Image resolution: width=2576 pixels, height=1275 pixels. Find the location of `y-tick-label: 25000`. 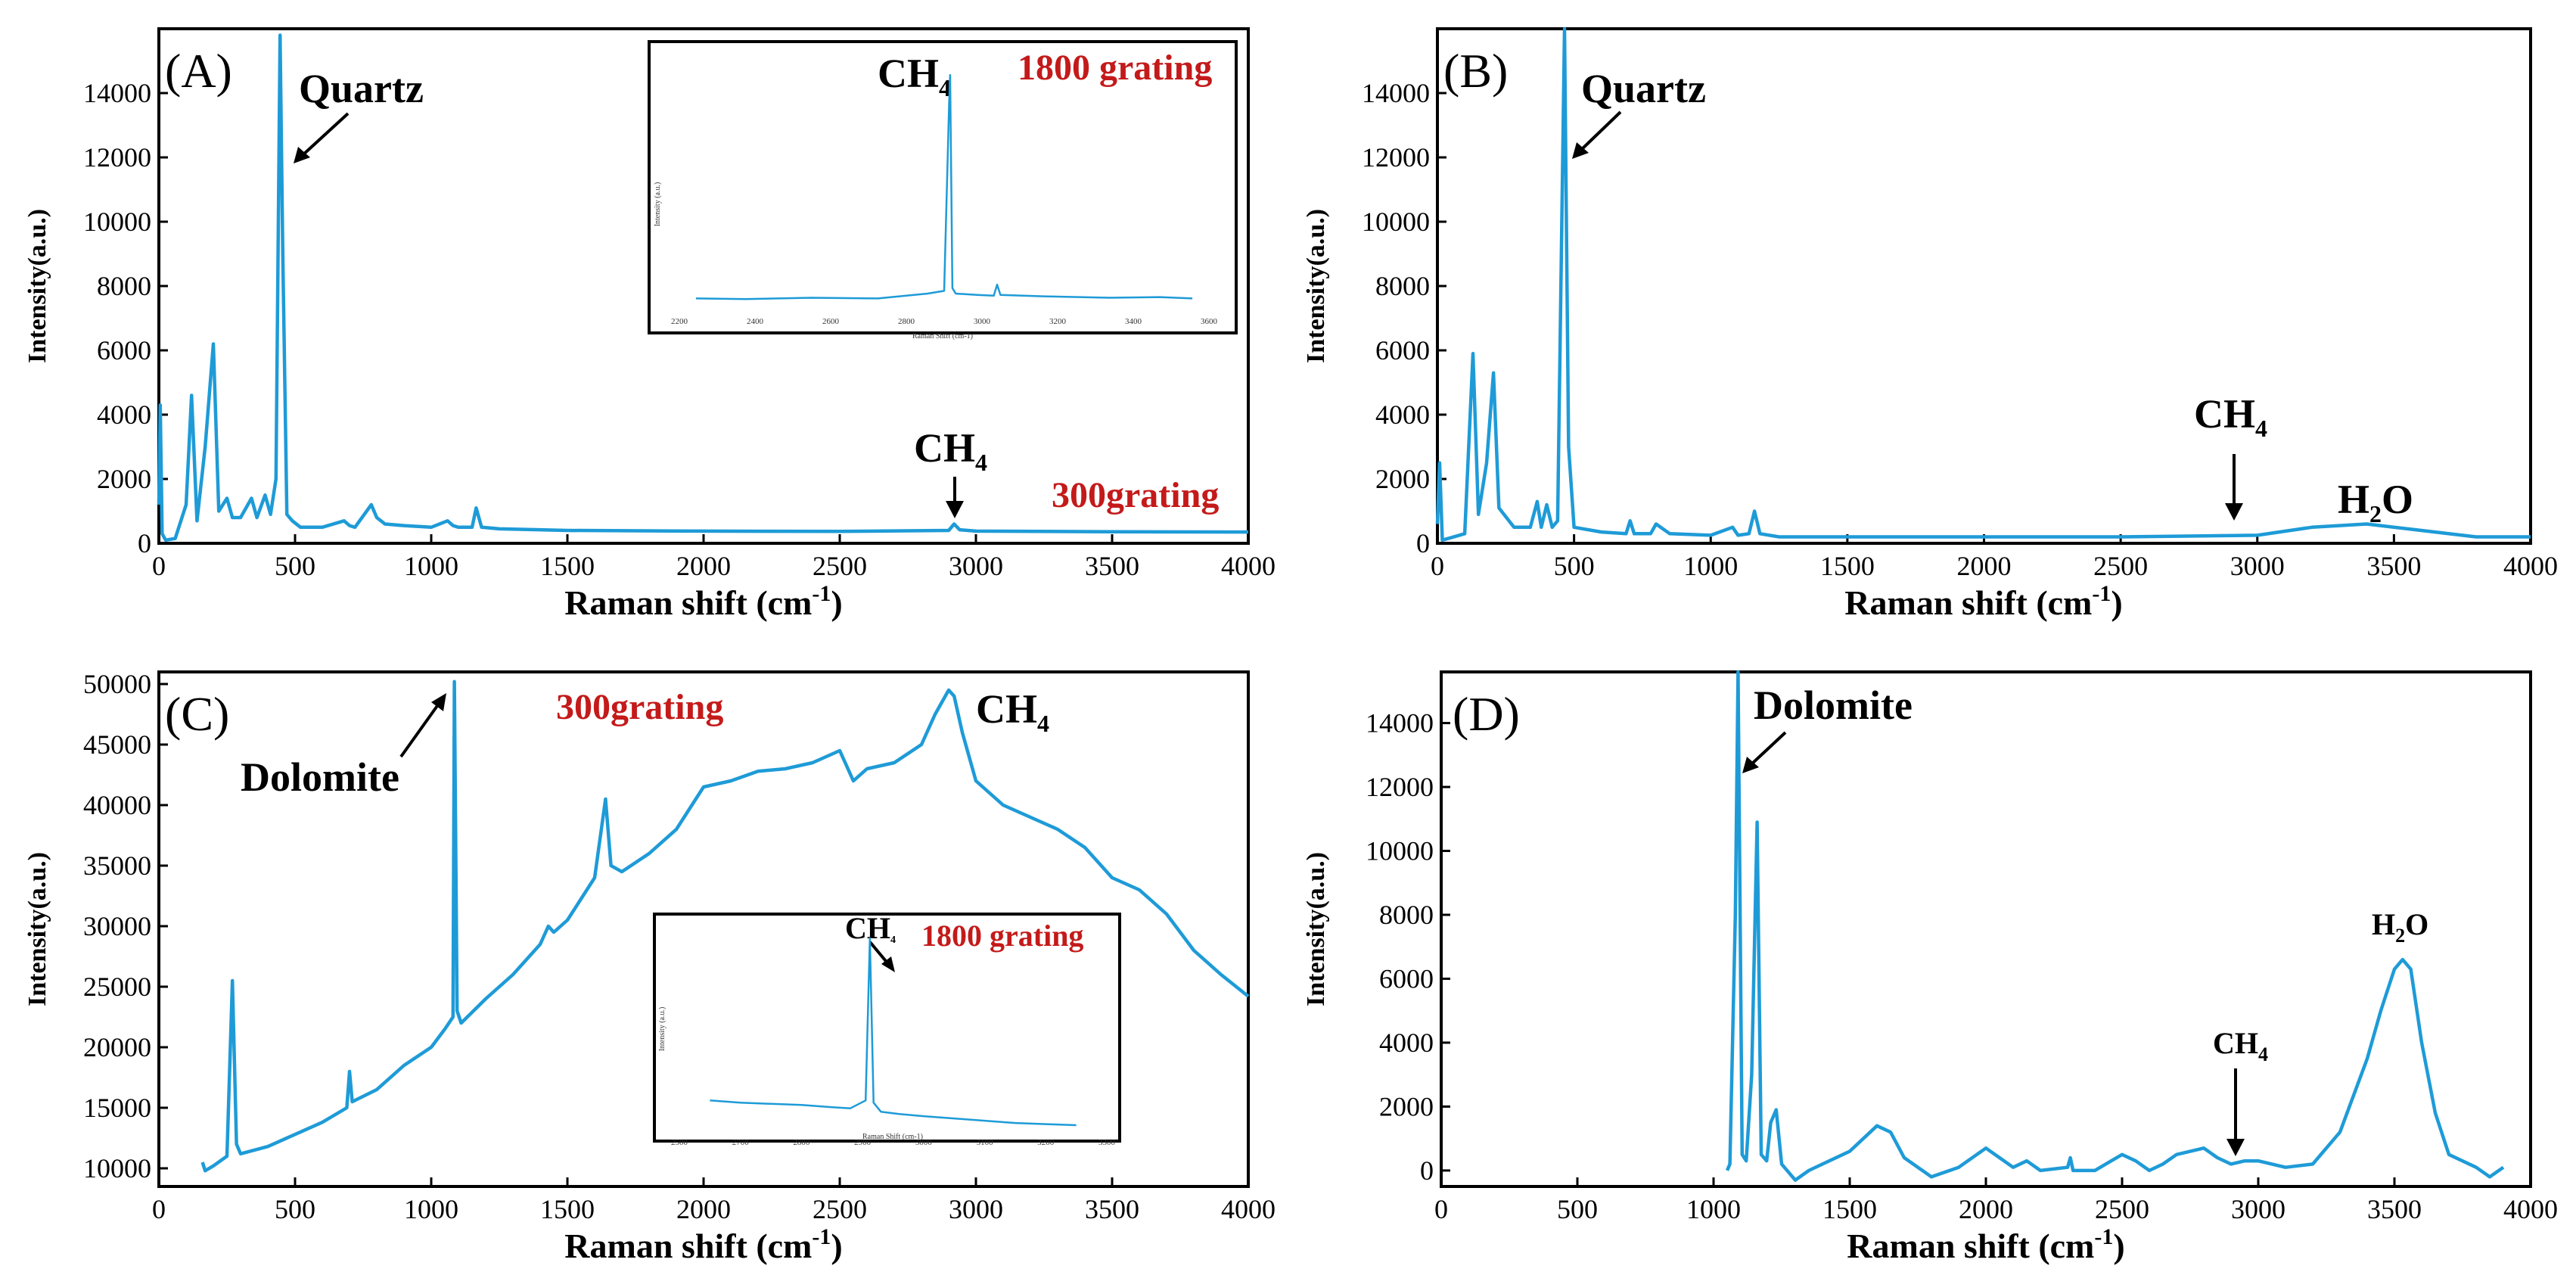

y-tick-label: 25000 is located at coordinates (117, 987).